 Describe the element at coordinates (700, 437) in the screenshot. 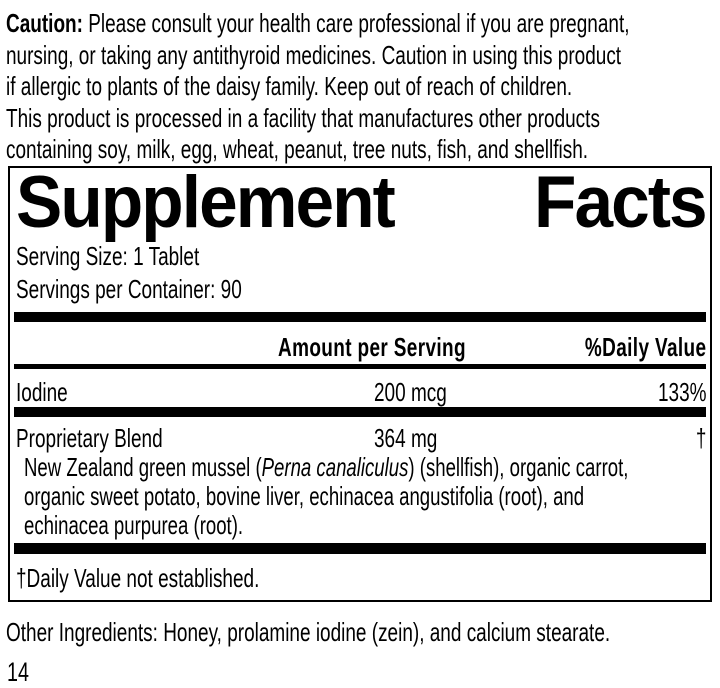

I see `nutrient-daily-value-dagger: †` at that location.